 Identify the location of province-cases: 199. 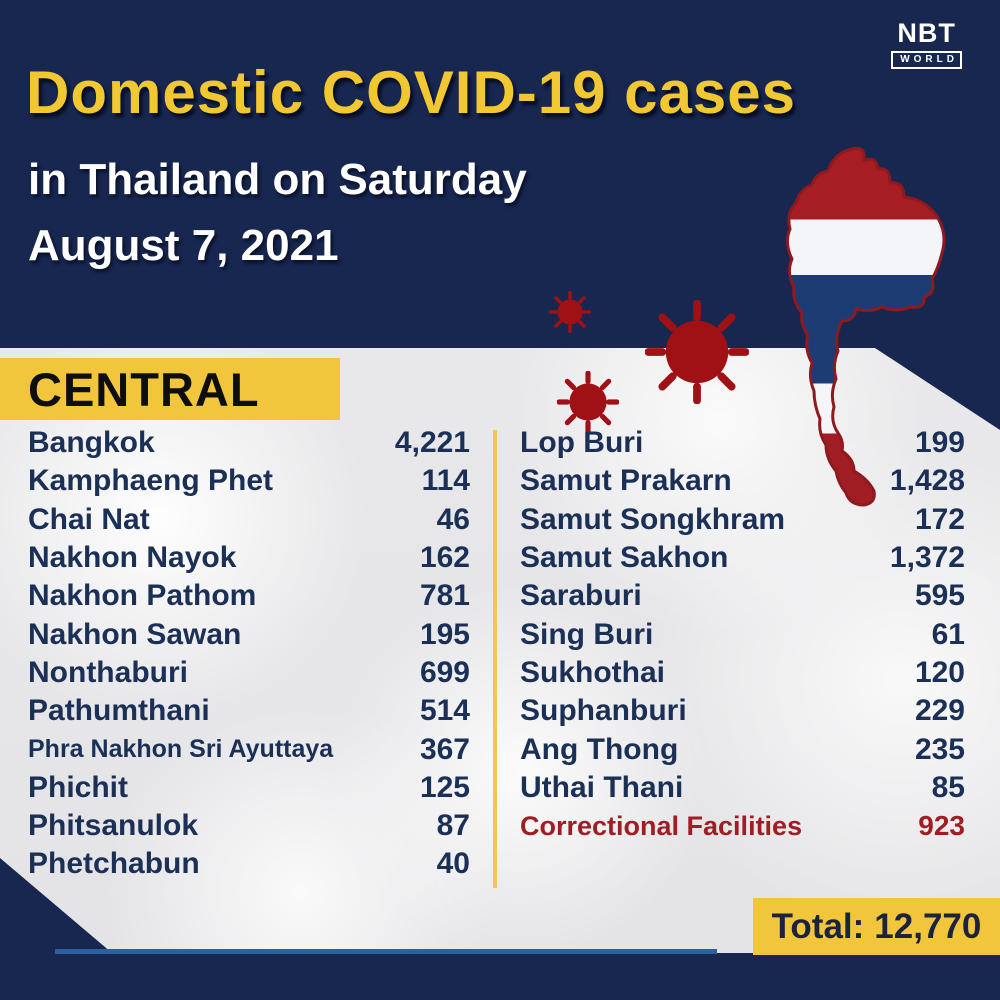
(939, 443).